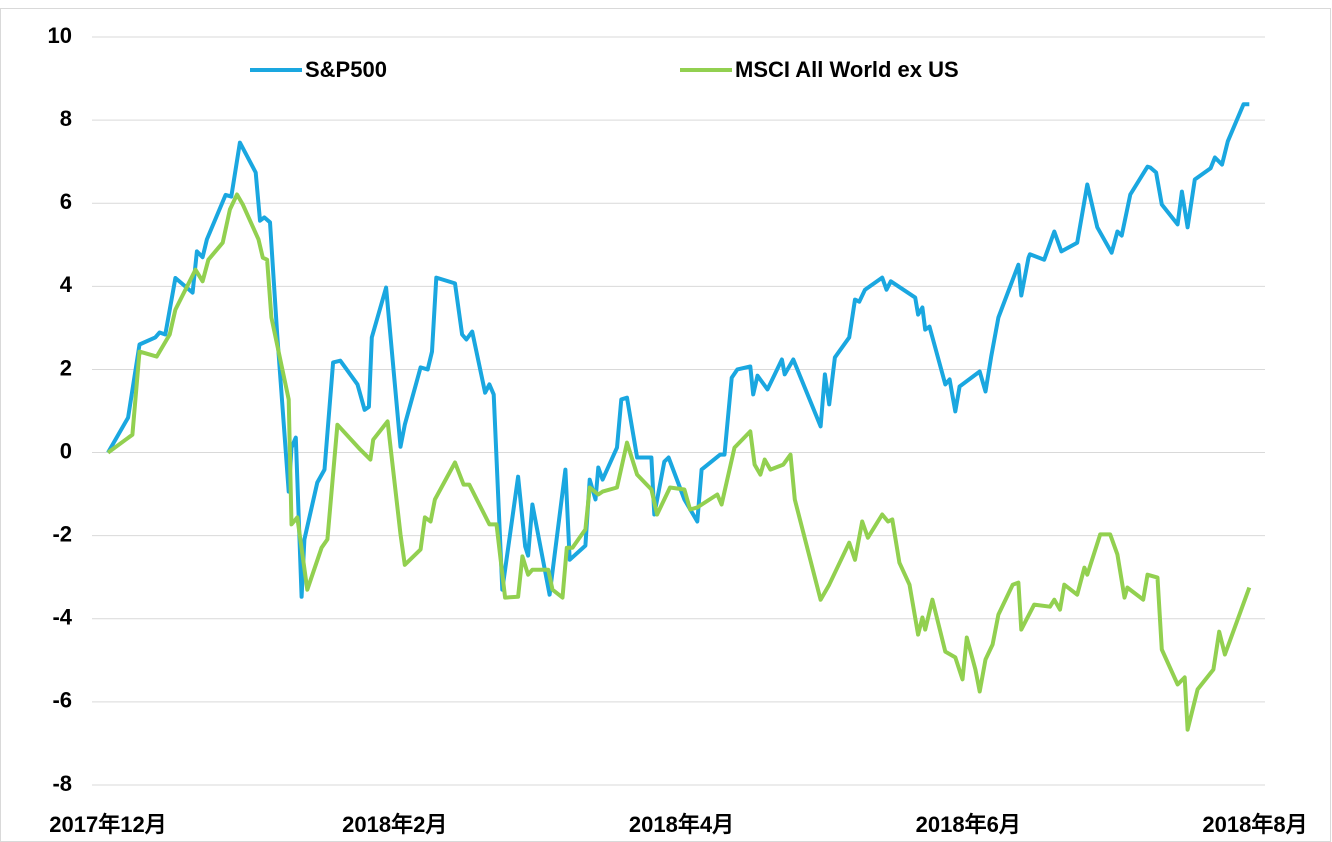 The width and height of the screenshot is (1332, 842). What do you see at coordinates (66, 201) in the screenshot?
I see `y-tick-label: 6` at bounding box center [66, 201].